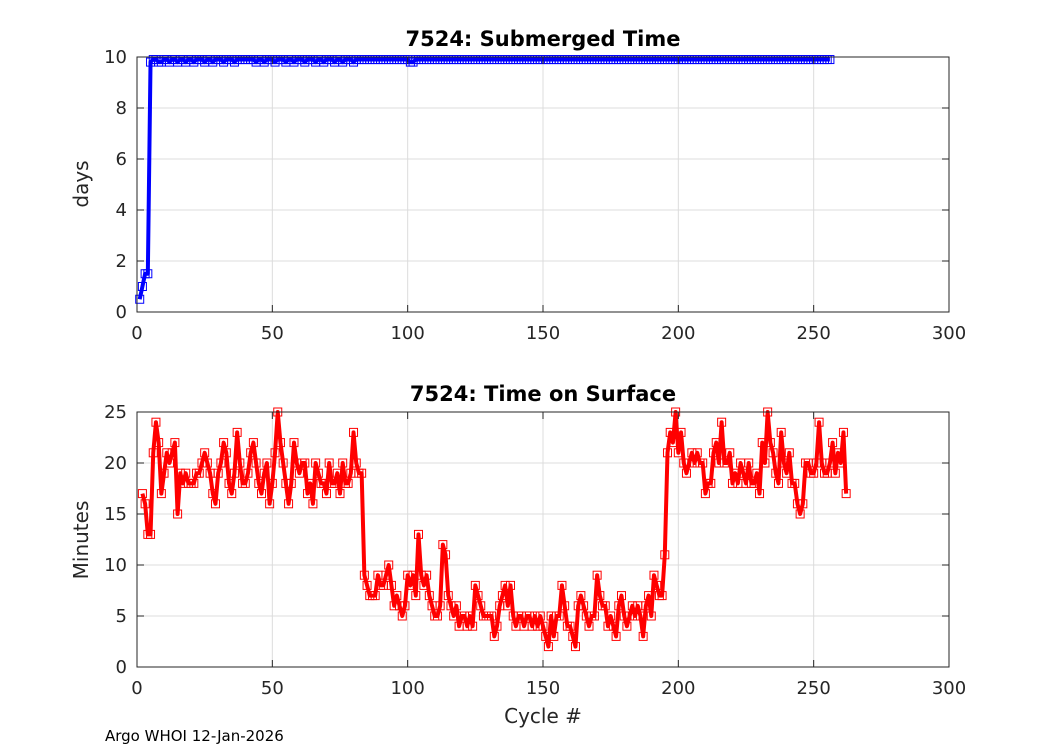 The height and width of the screenshot is (750, 1050). I want to click on y-tick-label: 8, so click(121, 108).